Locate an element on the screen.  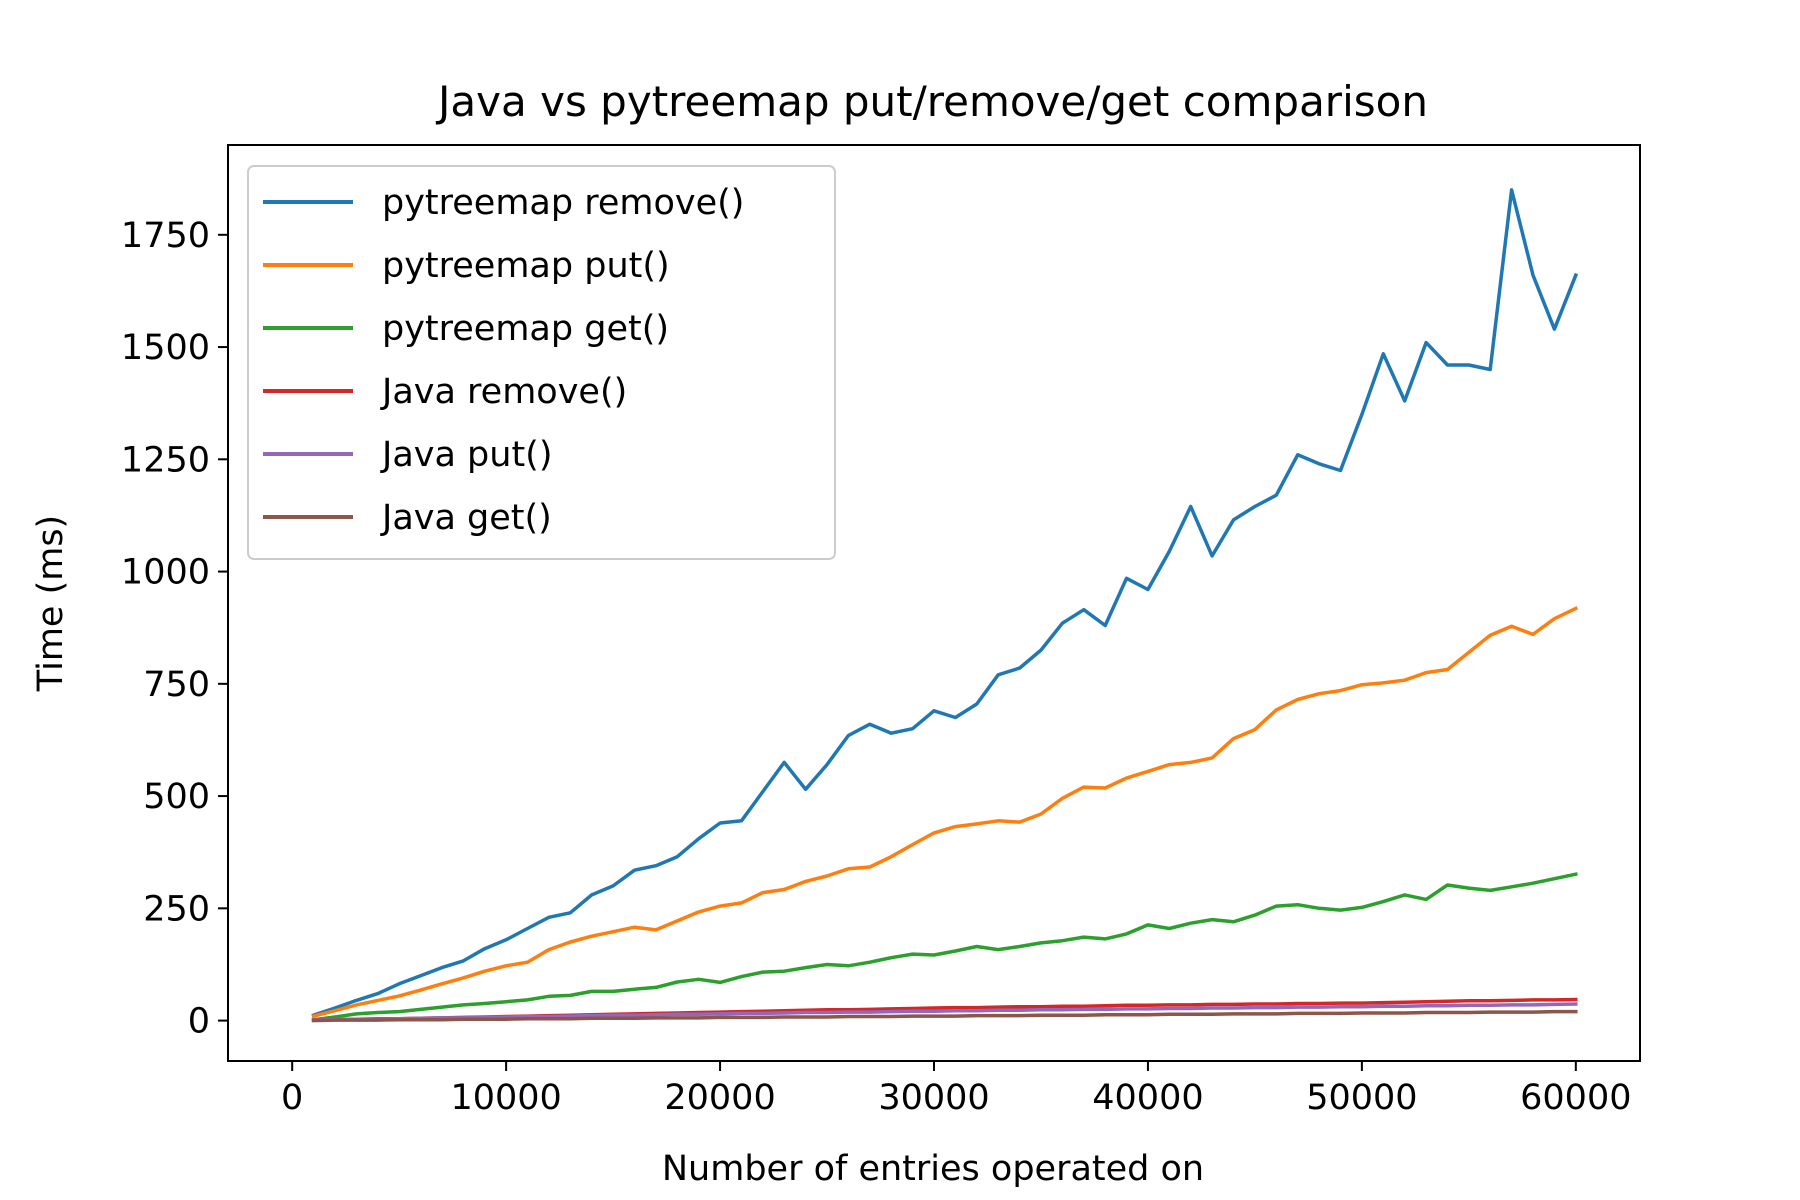
series-line-java-get is located at coordinates (944, 1016).